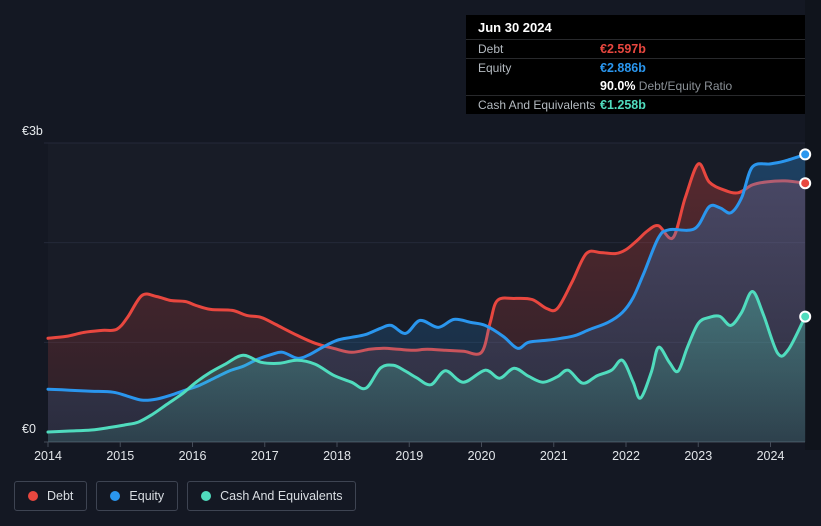 This screenshot has height=526, width=821. What do you see at coordinates (805, 154) in the screenshot?
I see `equity-endpoint-marker` at bounding box center [805, 154].